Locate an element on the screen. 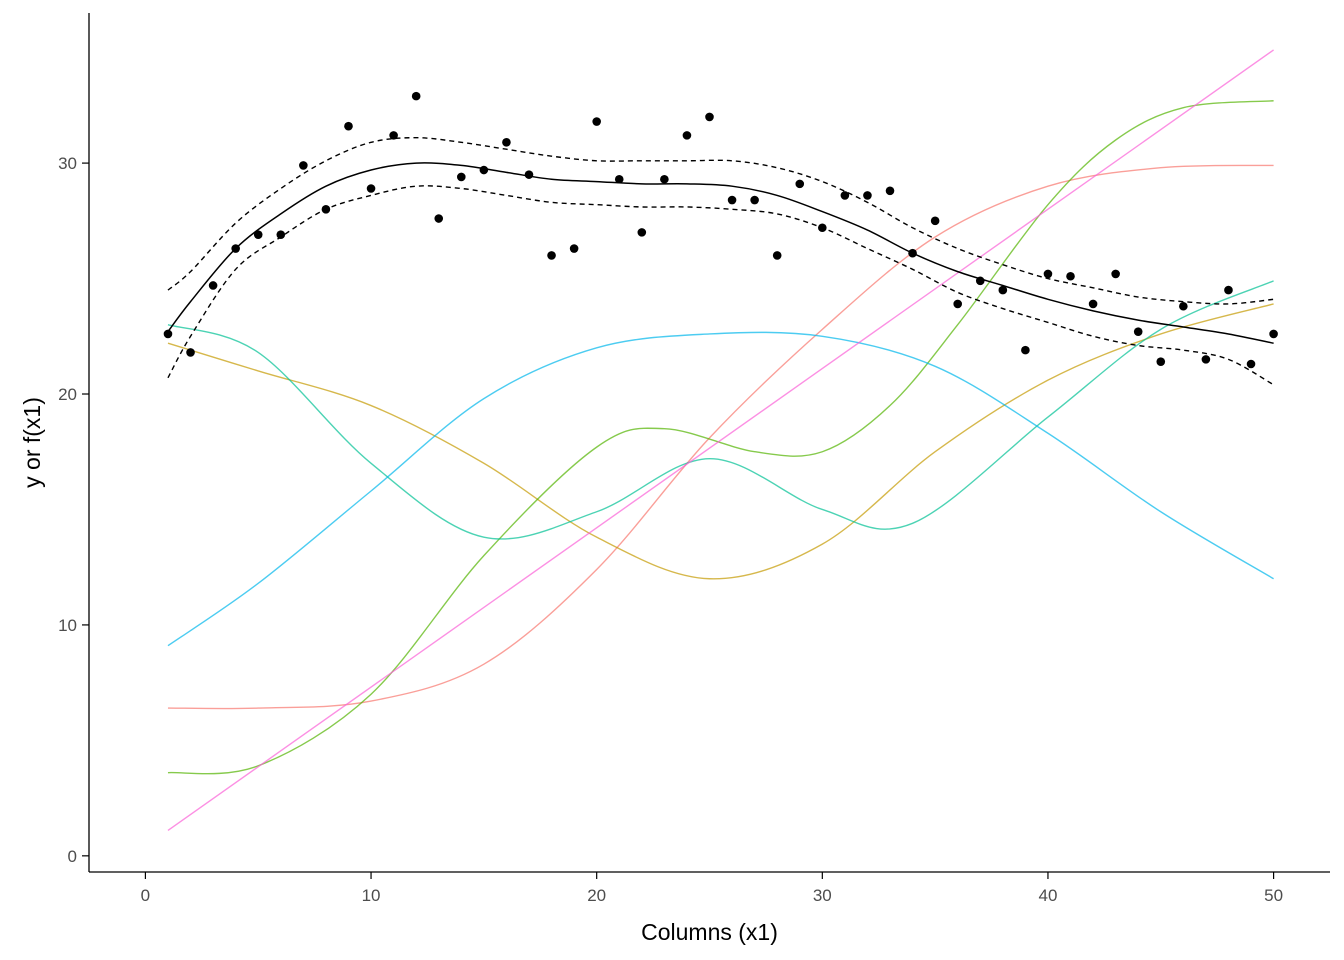 The width and height of the screenshot is (1344, 960). y-tick-label: 20 is located at coordinates (67, 394).